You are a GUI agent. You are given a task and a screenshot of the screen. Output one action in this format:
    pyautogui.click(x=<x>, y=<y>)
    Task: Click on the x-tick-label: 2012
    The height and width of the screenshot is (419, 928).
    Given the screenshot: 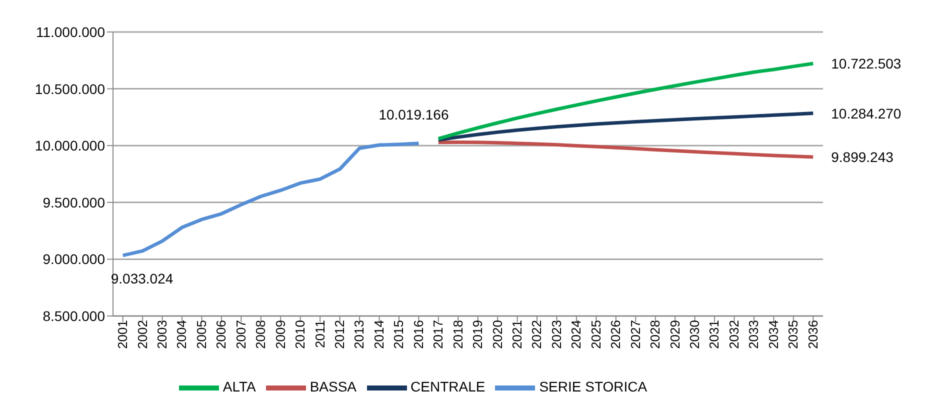 What is the action you would take?
    pyautogui.click(x=340, y=334)
    